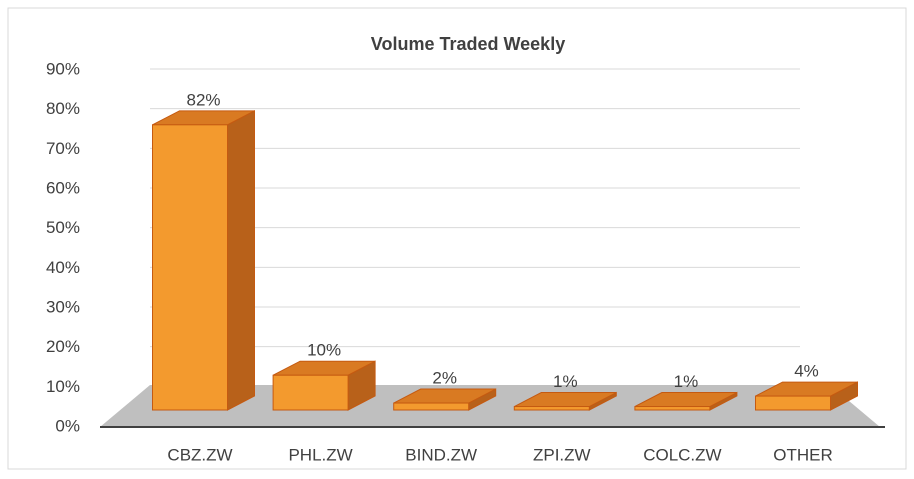 The width and height of the screenshot is (914, 479). What do you see at coordinates (320, 454) in the screenshot?
I see `x-tick-label: PHL.ZW` at bounding box center [320, 454].